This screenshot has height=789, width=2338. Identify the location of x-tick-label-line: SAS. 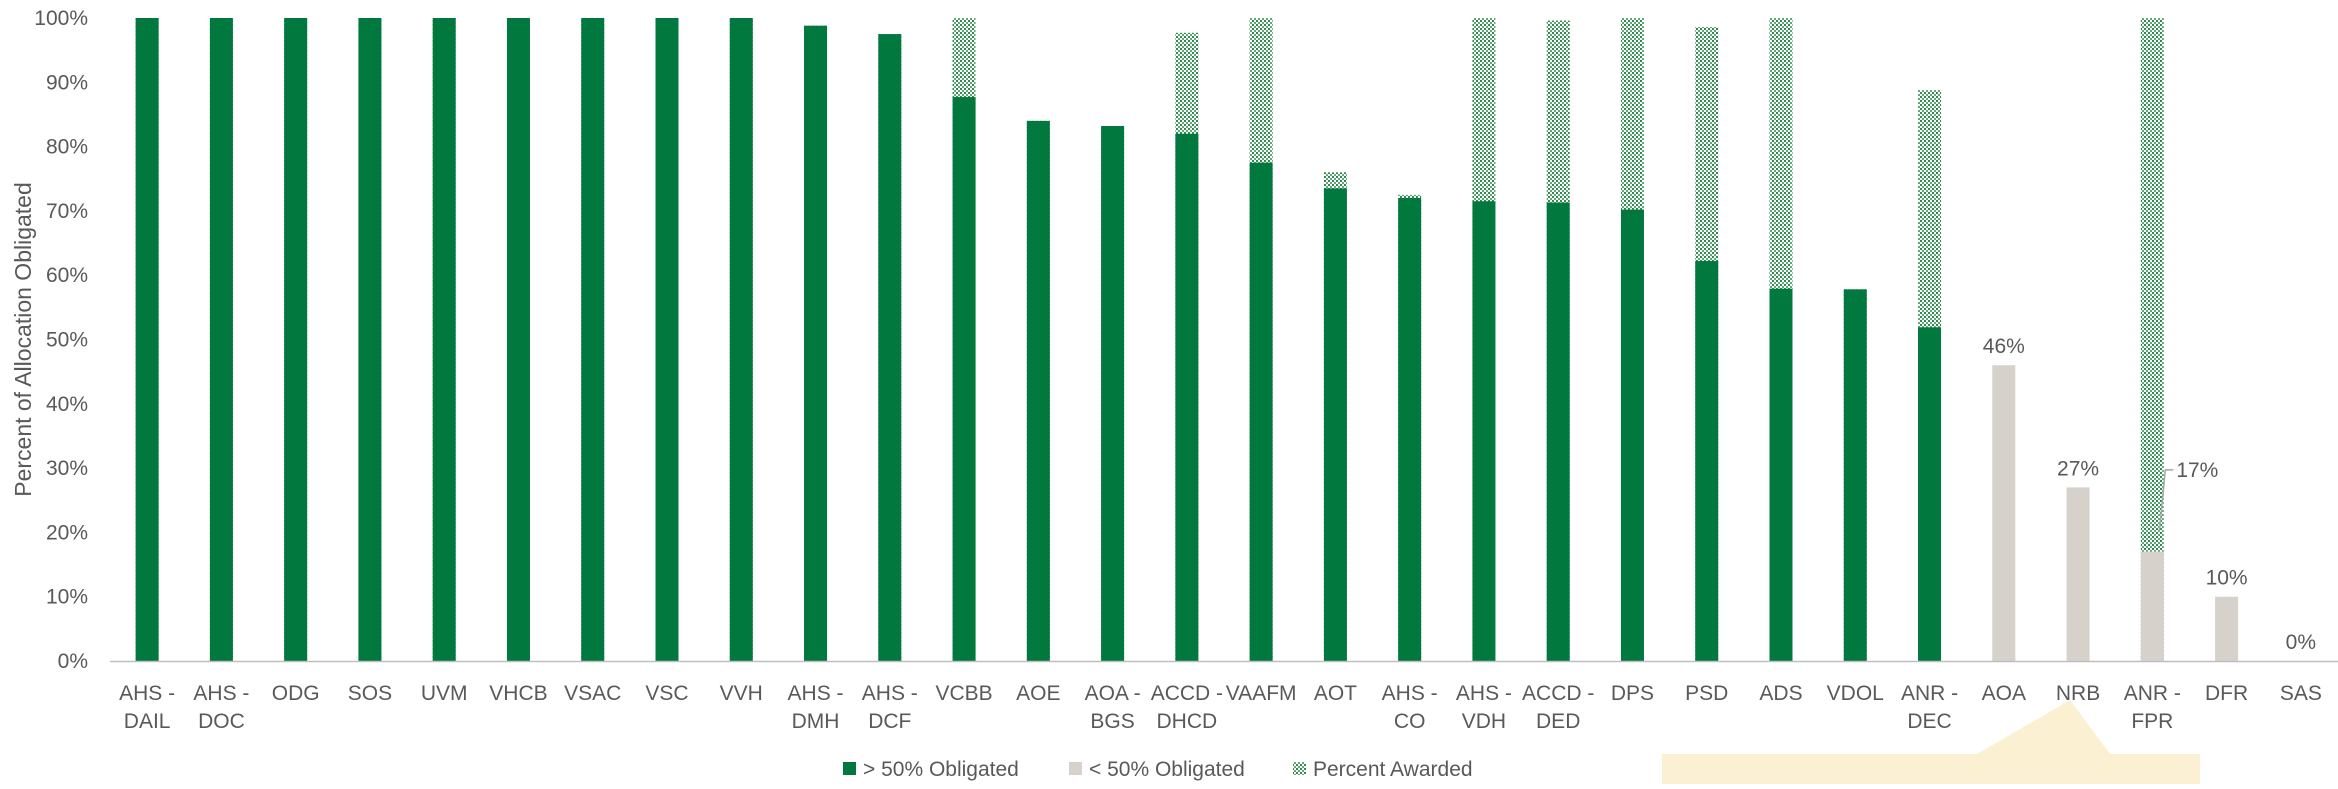
(2301, 693).